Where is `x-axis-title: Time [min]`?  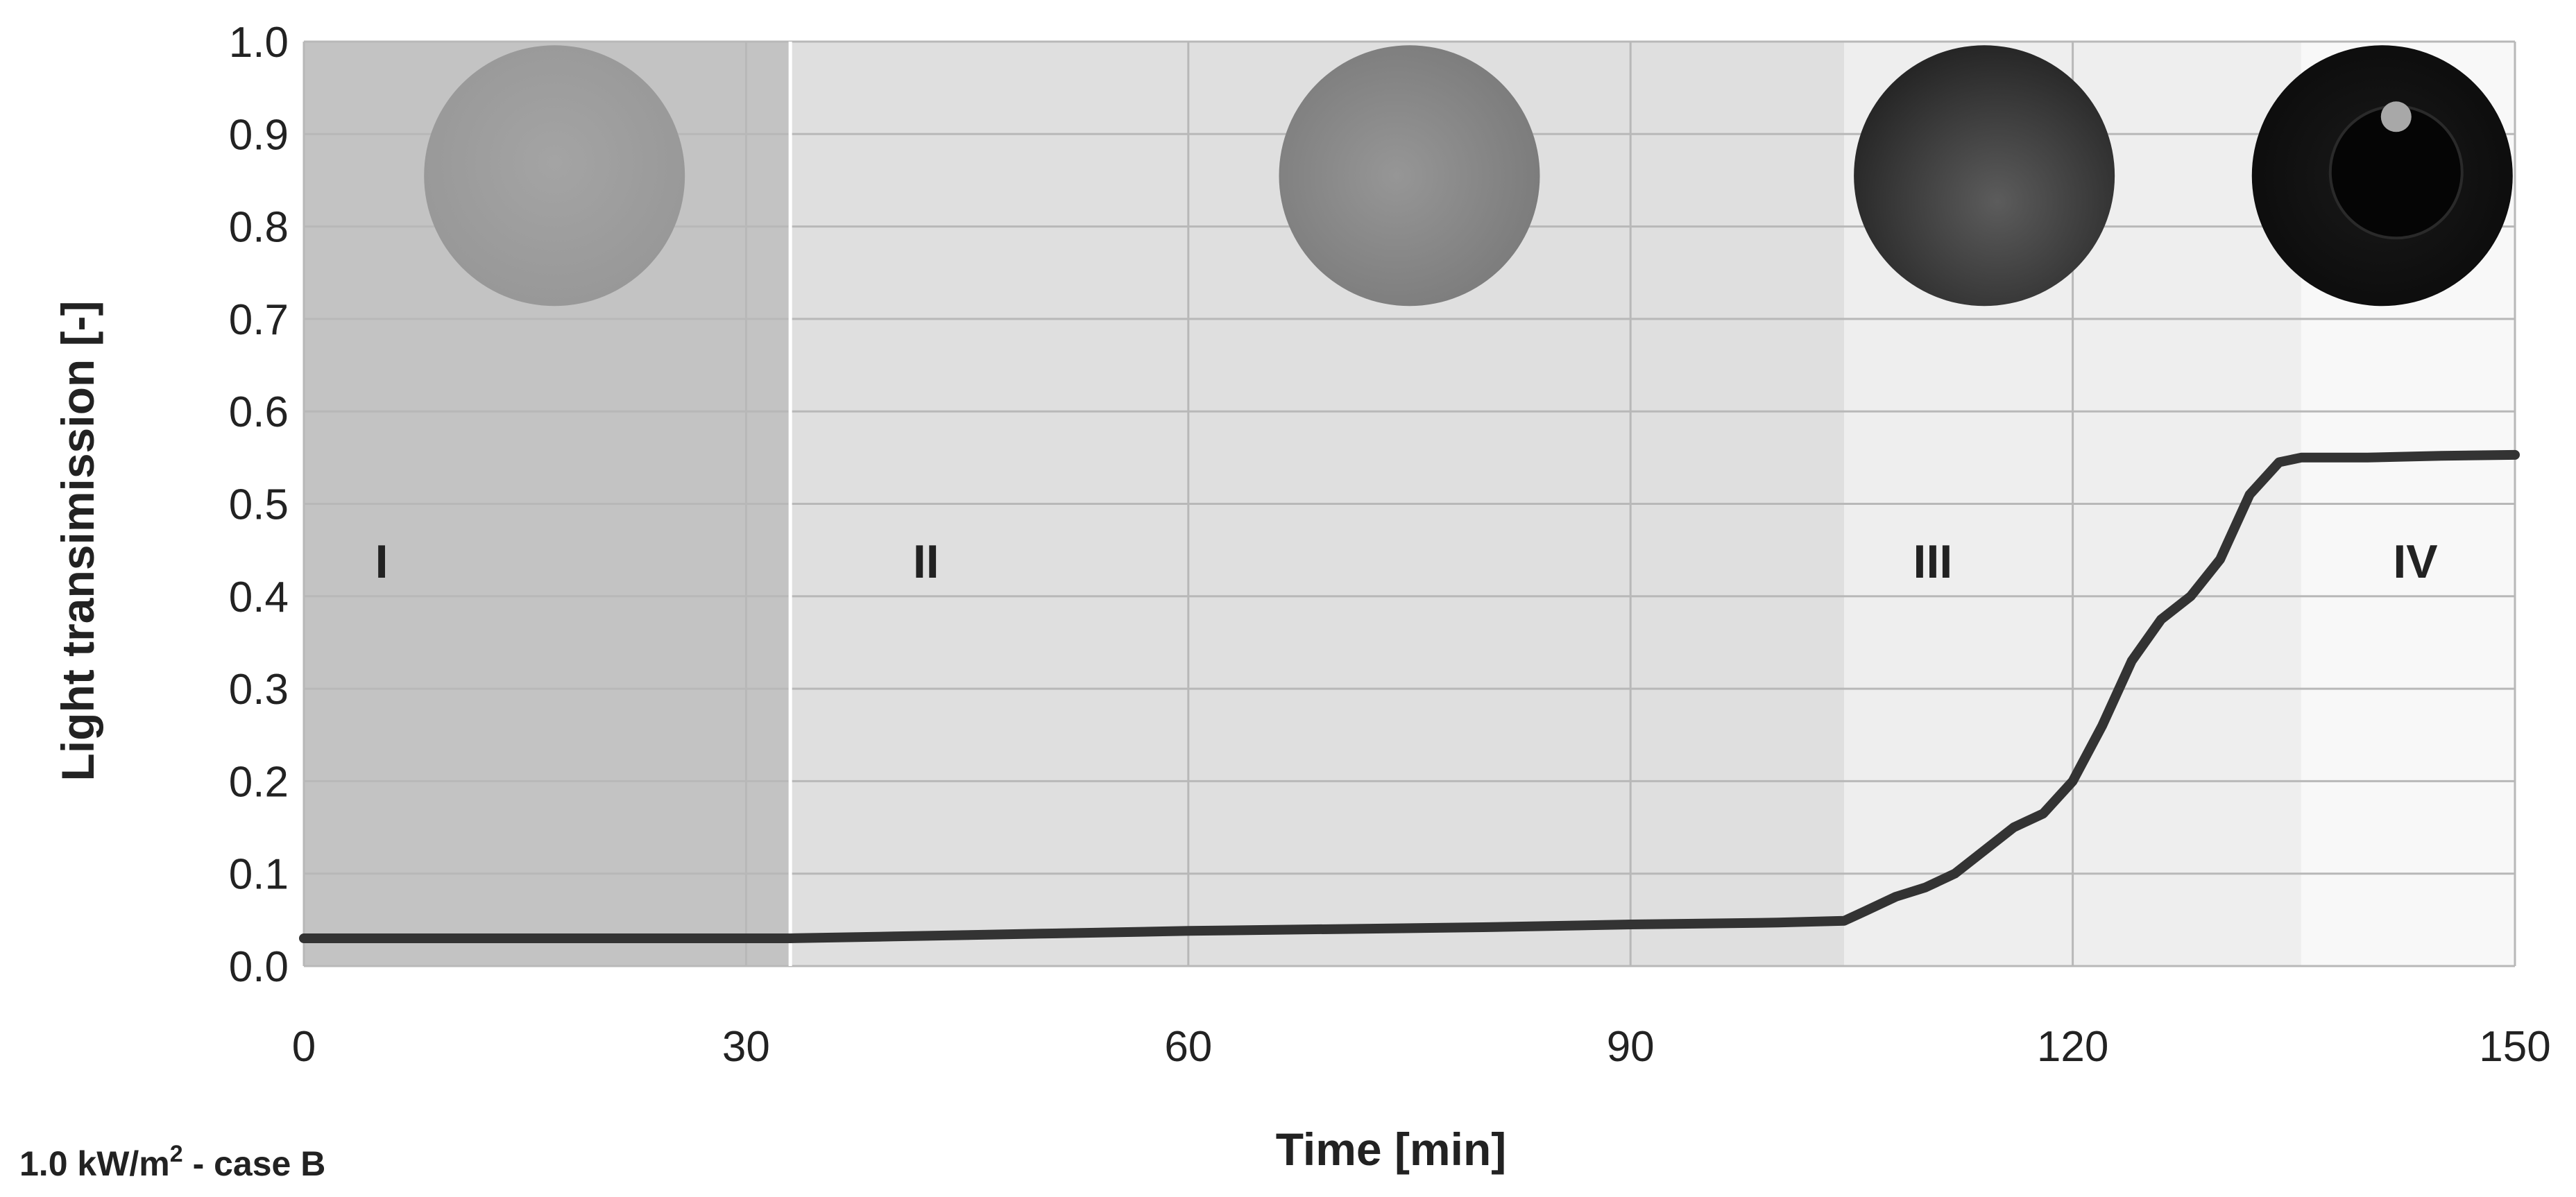
x-axis-title: Time [min] is located at coordinates (1391, 1149).